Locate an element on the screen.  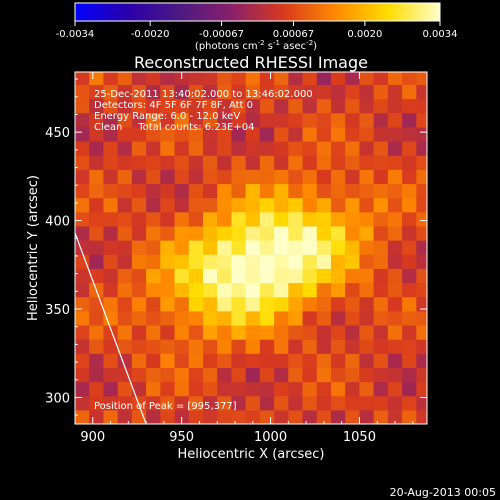
annotation-clean-counts: Clean Total counts: 6.23E+04 is located at coordinates (174, 127).